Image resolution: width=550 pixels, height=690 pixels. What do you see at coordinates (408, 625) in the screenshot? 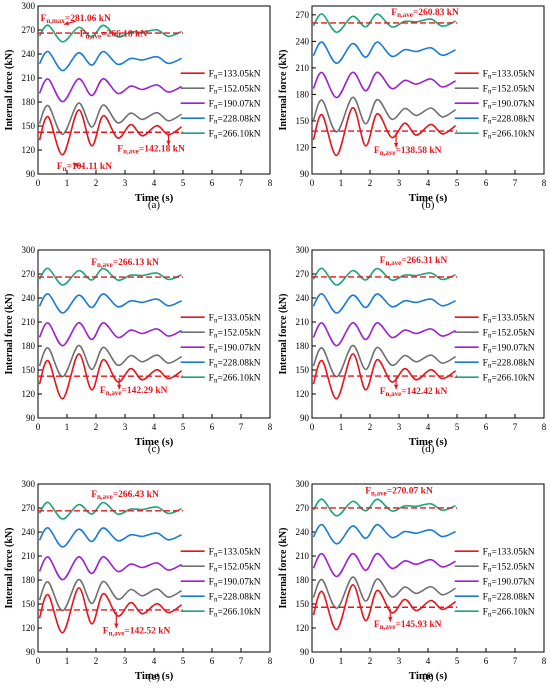
I see `annotation-label: Fn,ave=145.93 kN` at bounding box center [408, 625].